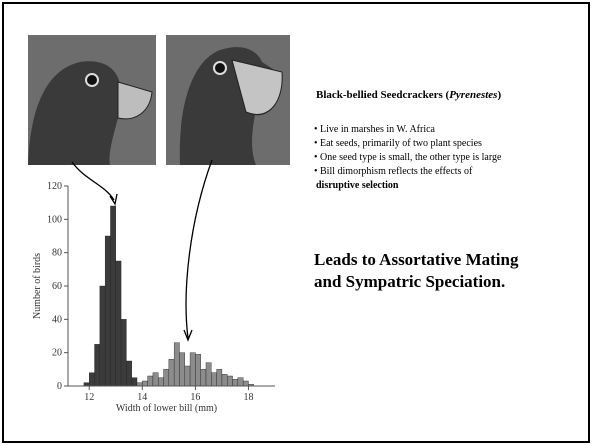  Describe the element at coordinates (142, 397) in the screenshot. I see `x-tick-label: 14` at that location.